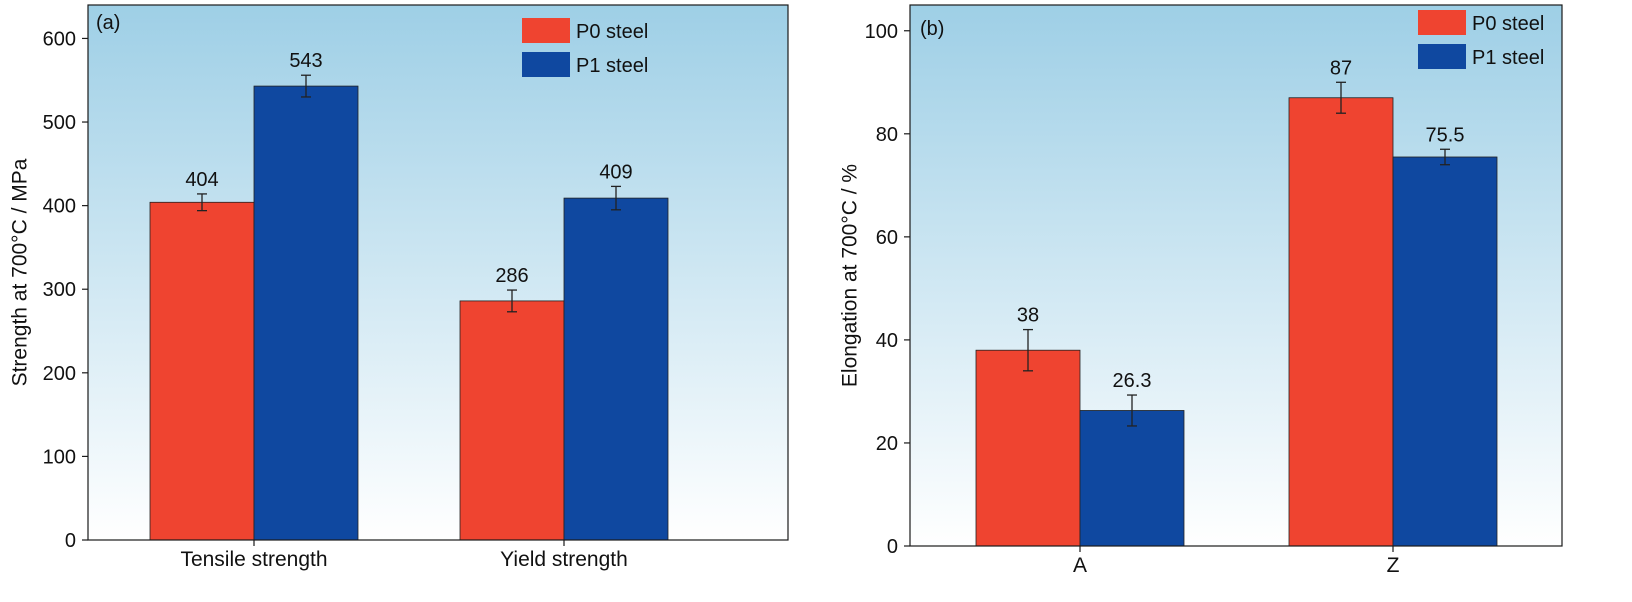  I want to click on error-bar-p0-steel-z, so click(1341, 97).